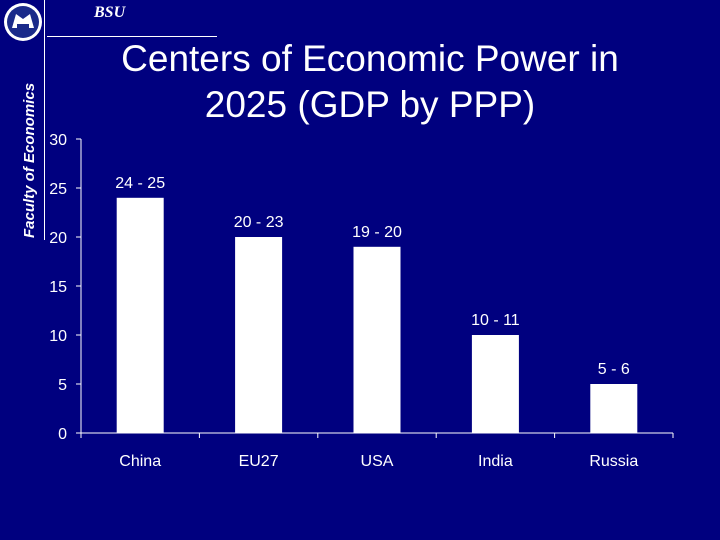 The width and height of the screenshot is (720, 540). What do you see at coordinates (495, 384) in the screenshot?
I see `bar-india` at bounding box center [495, 384].